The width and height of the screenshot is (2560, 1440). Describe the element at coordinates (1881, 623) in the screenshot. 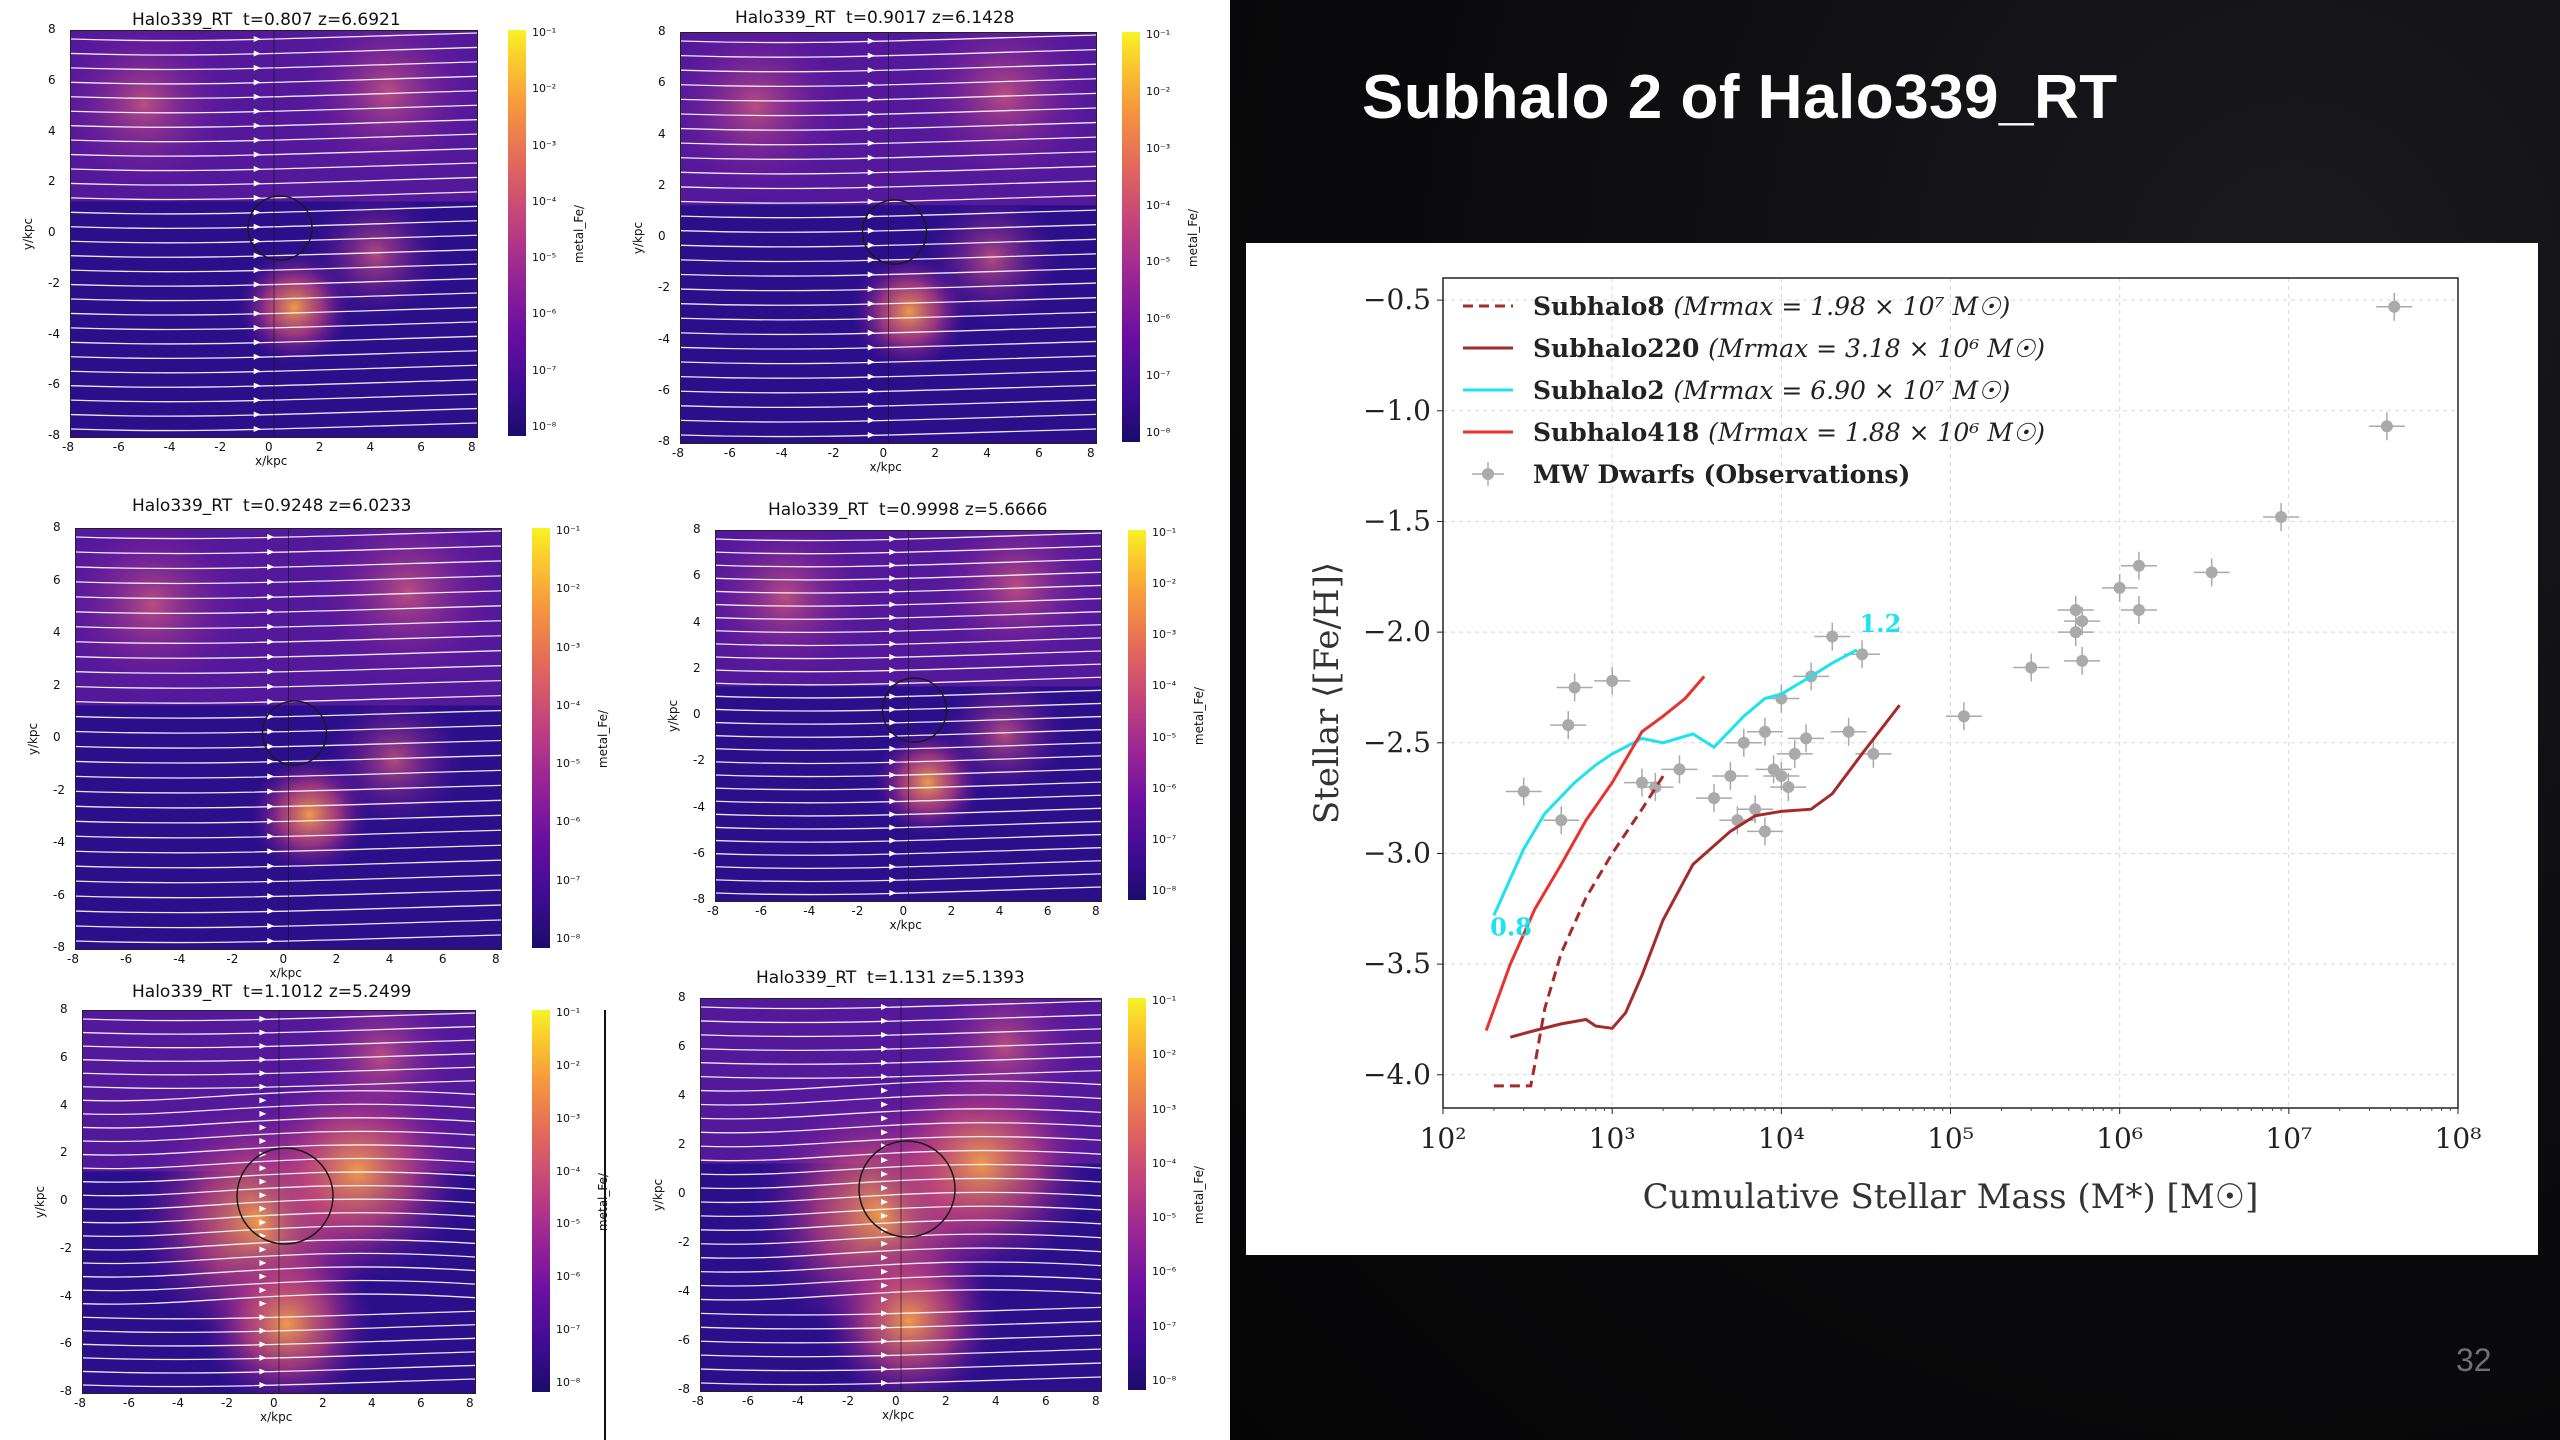

I see `series-annotation: 1.2` at that location.